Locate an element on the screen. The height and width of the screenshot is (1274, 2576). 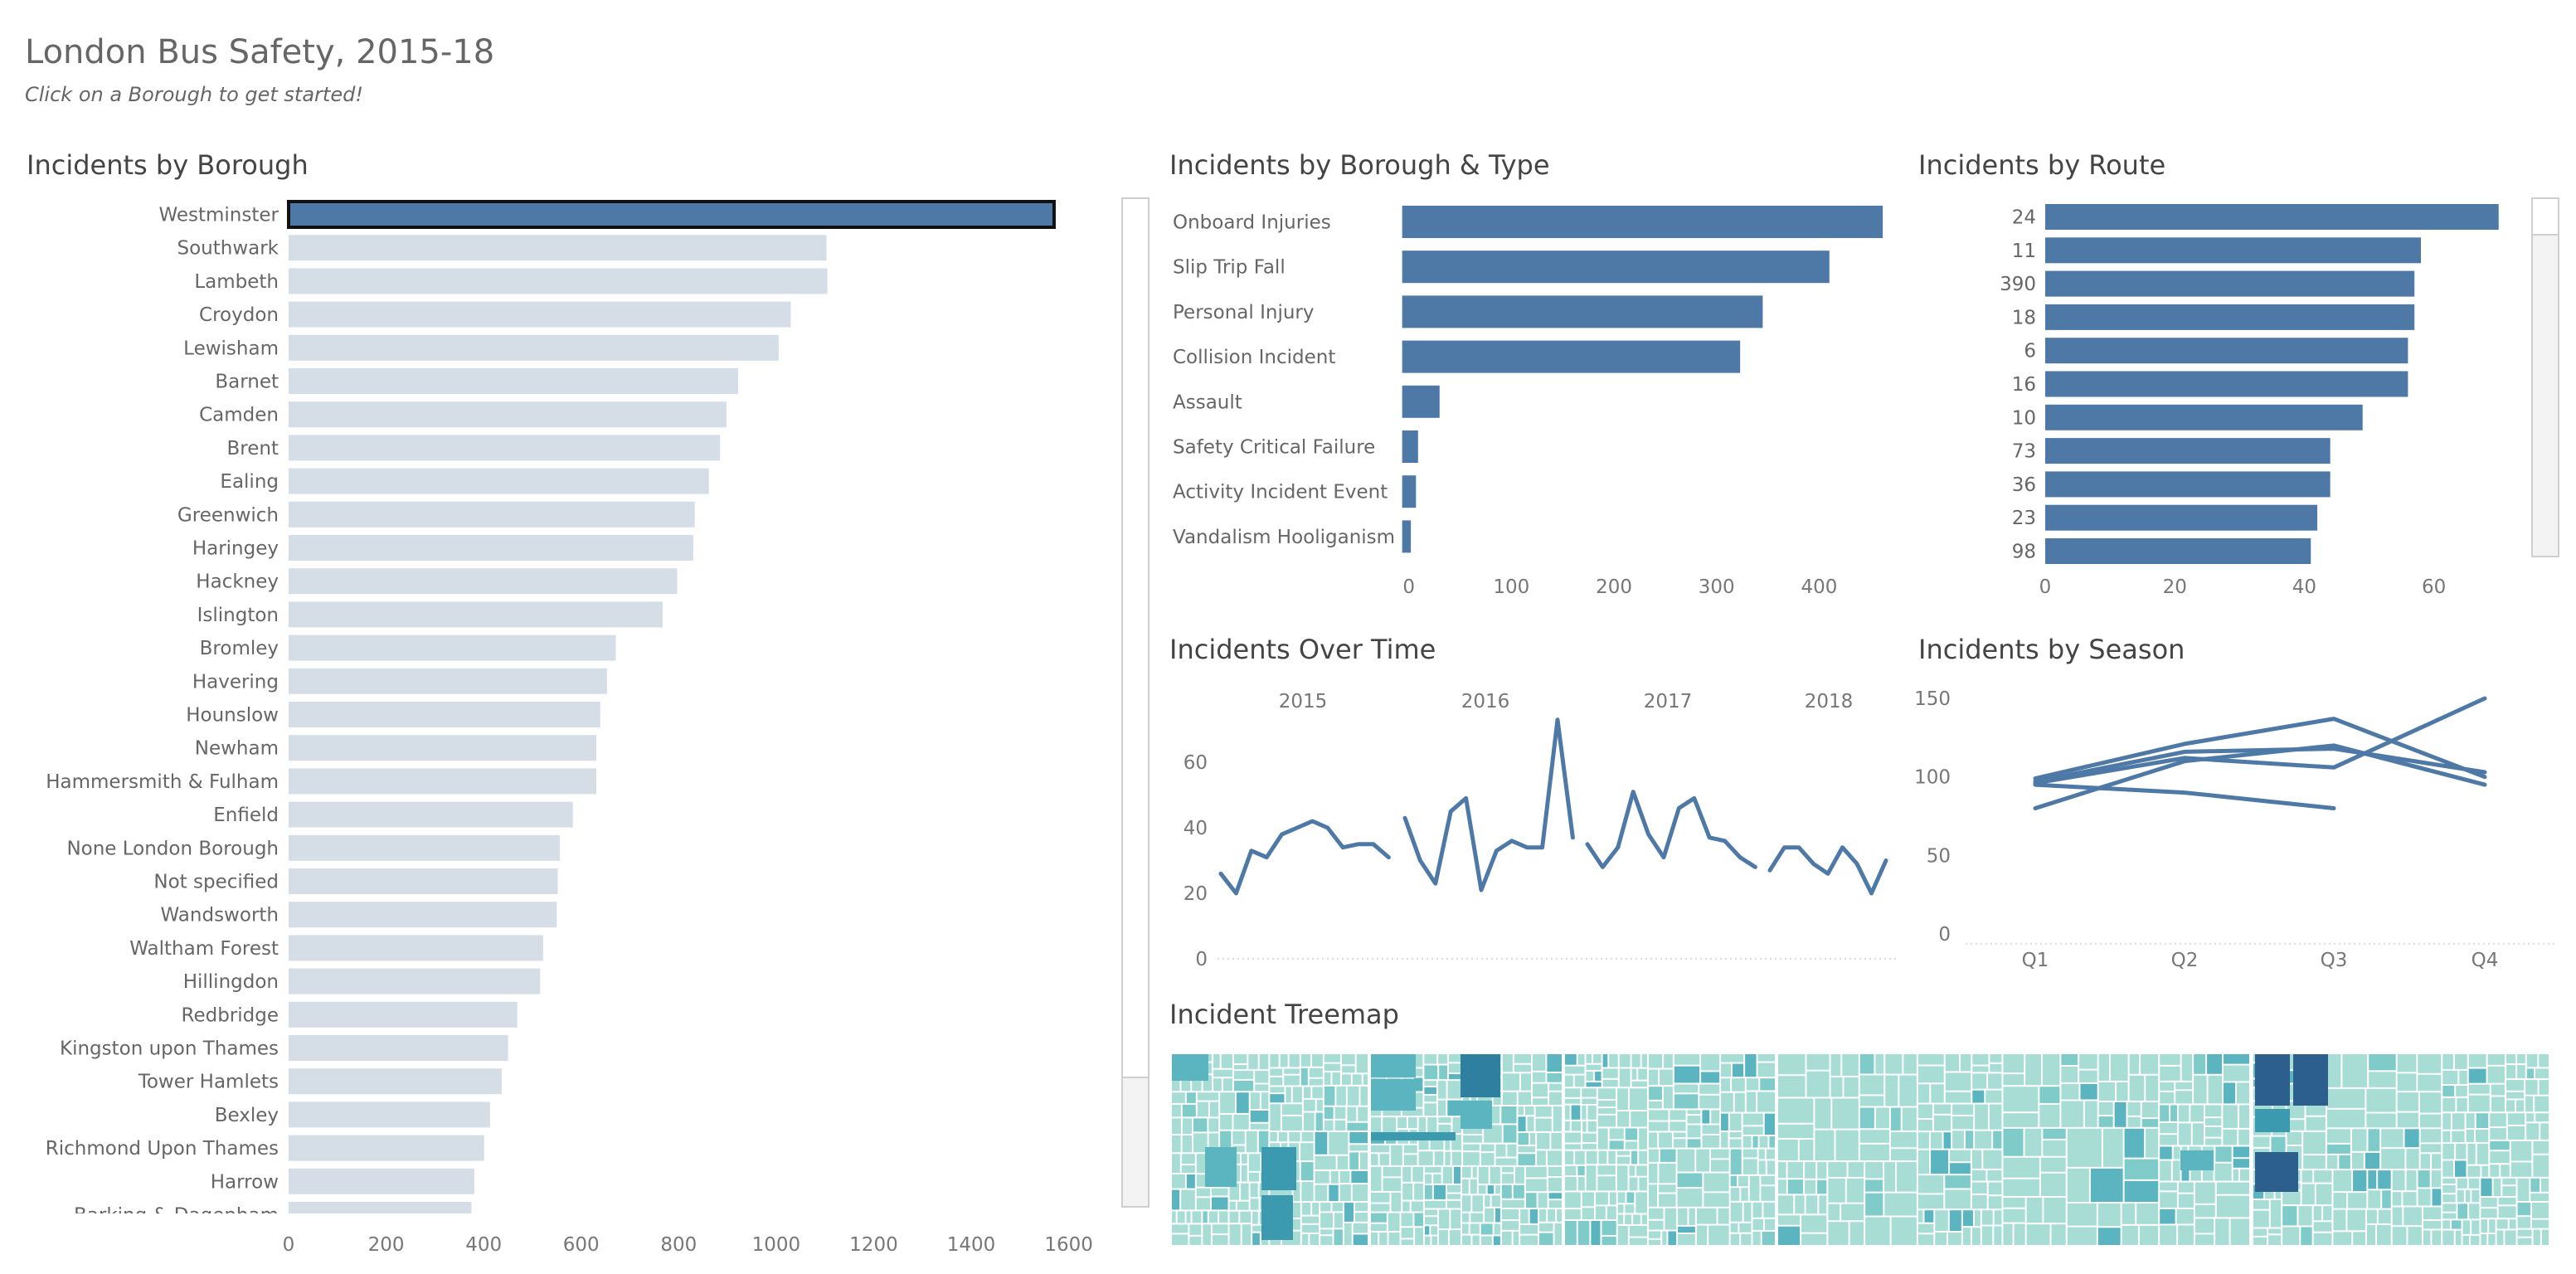
time-line-chart: 0 20 40 60 2015 2016 2017 2018 is located at coordinates (1535, 829).